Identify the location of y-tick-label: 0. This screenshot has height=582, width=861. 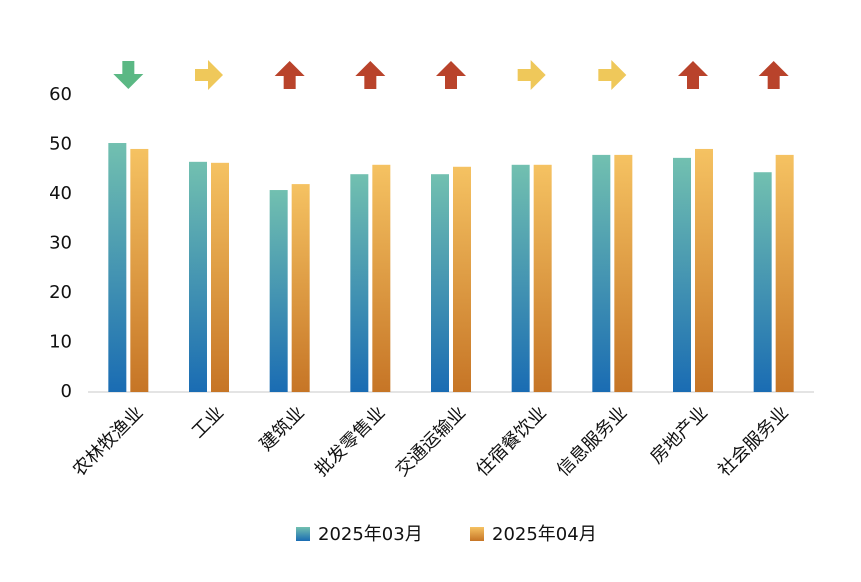
(66, 391).